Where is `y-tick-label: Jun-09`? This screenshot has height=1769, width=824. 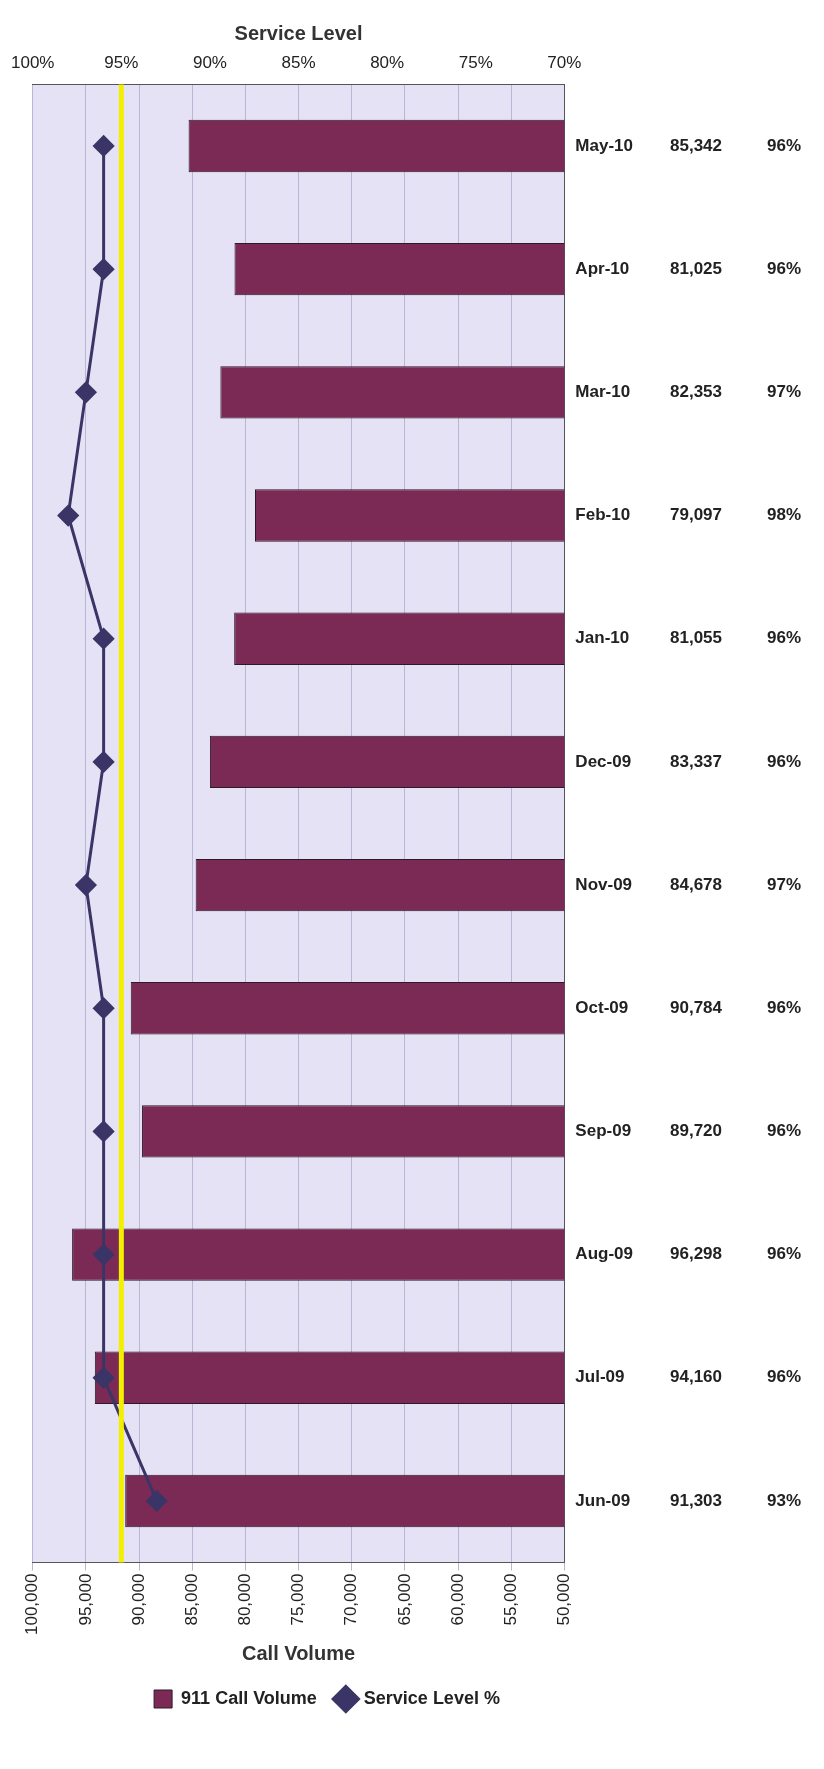
y-tick-label: Jun-09 is located at coordinates (603, 1500).